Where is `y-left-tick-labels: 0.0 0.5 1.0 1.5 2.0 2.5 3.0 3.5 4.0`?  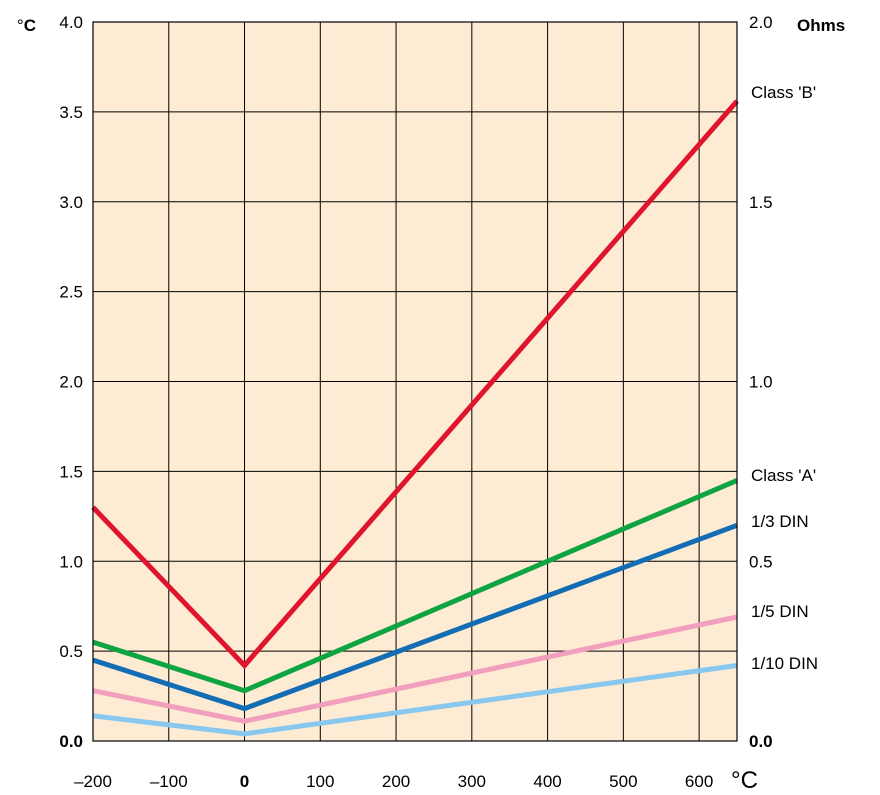
y-left-tick-labels: 0.0 0.5 1.0 1.5 2.0 2.5 3.0 3.5 4.0 is located at coordinates (71, 382).